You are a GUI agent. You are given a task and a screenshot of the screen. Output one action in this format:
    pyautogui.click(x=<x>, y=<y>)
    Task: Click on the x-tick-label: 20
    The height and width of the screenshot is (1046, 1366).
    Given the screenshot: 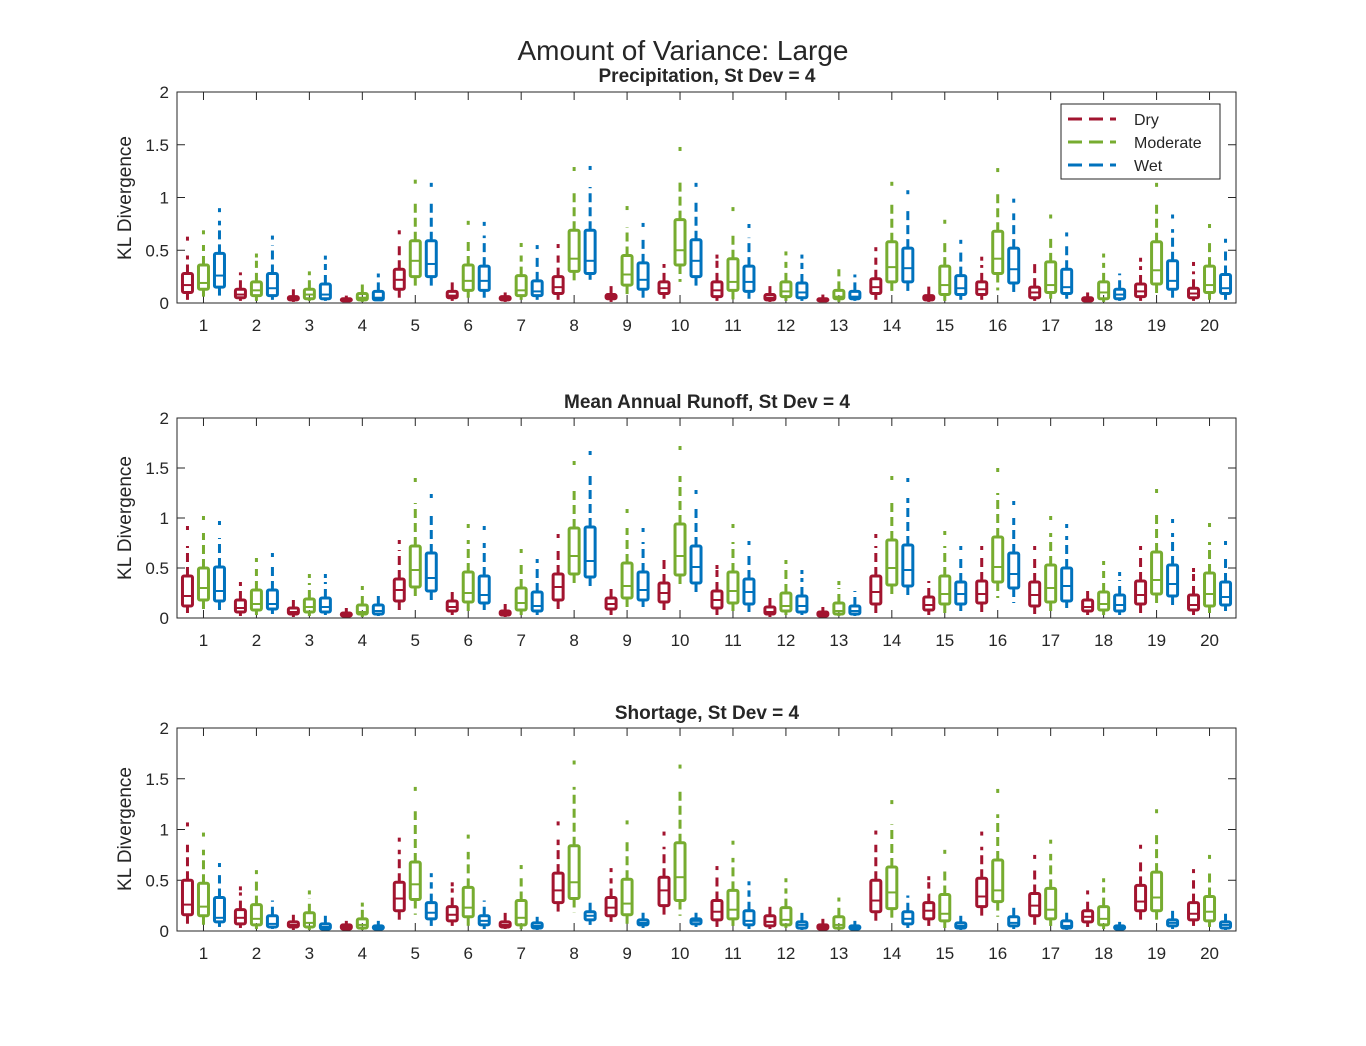 What is the action you would take?
    pyautogui.click(x=1209, y=325)
    